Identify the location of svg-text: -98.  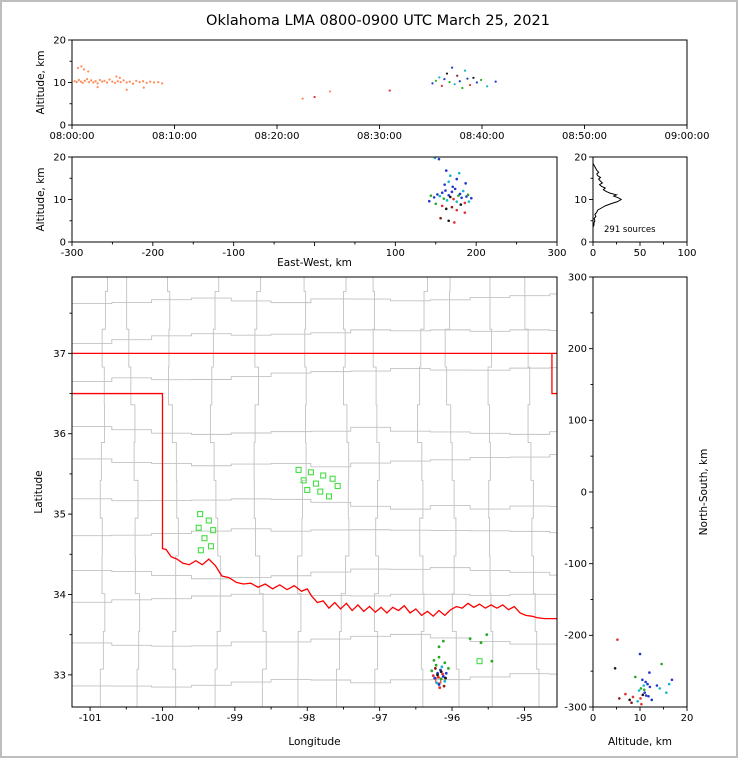
(307, 718).